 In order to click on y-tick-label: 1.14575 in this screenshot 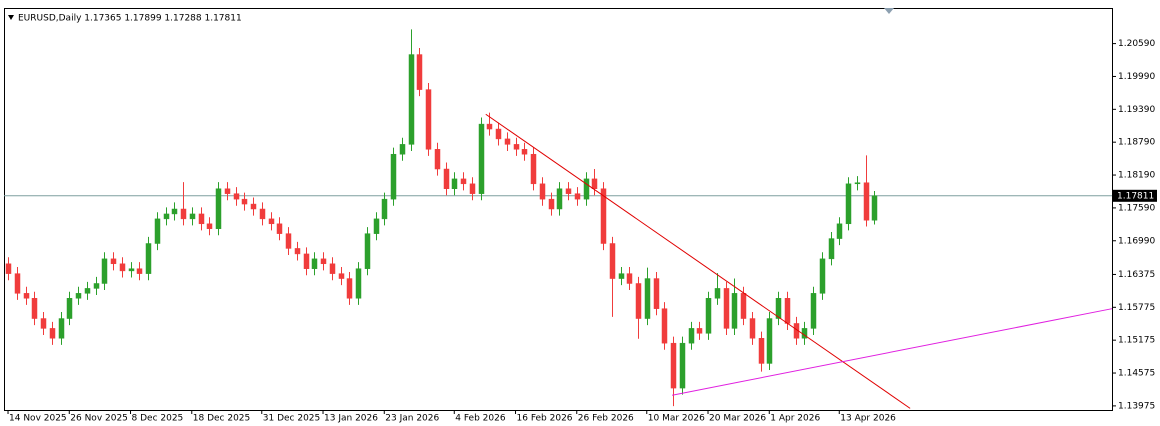, I will do `click(1136, 374)`.